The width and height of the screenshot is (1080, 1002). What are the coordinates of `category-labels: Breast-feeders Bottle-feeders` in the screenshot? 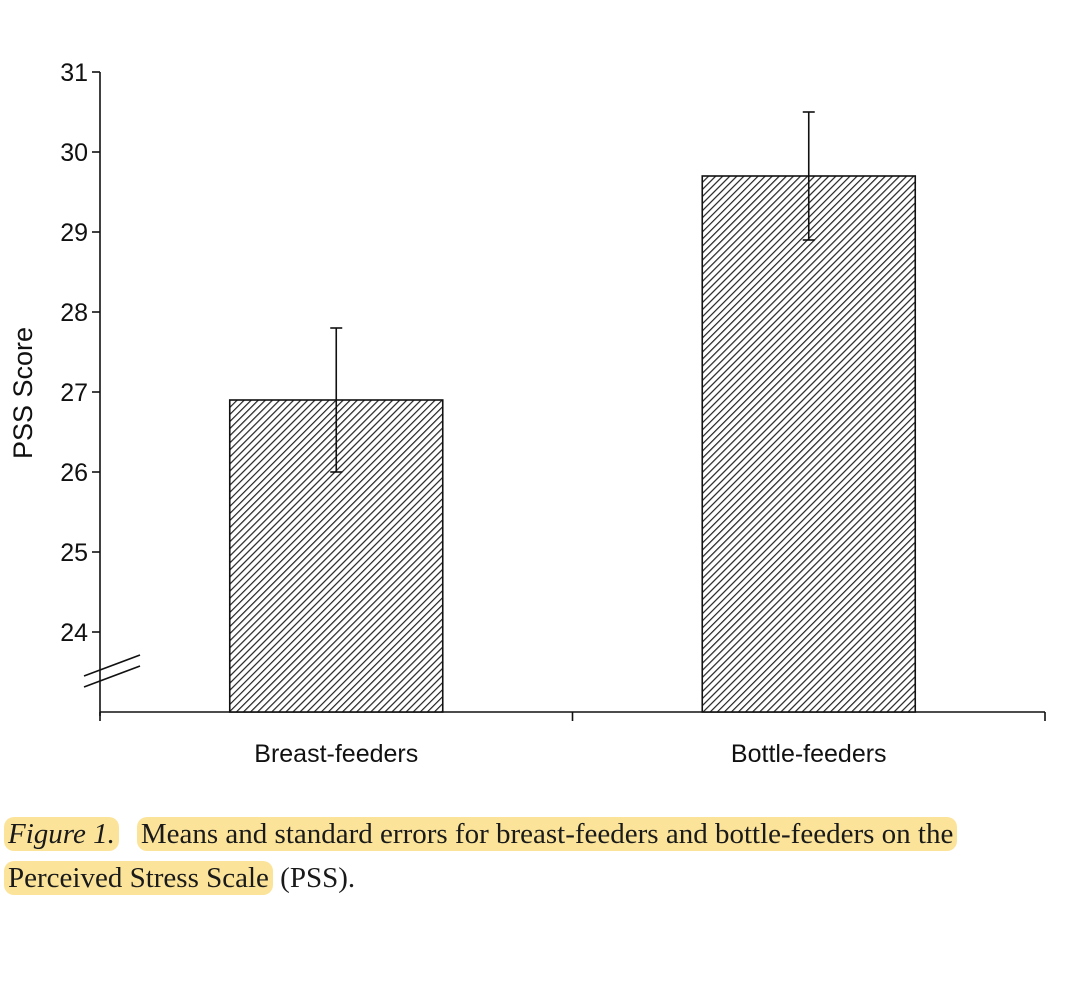 It's located at (570, 754).